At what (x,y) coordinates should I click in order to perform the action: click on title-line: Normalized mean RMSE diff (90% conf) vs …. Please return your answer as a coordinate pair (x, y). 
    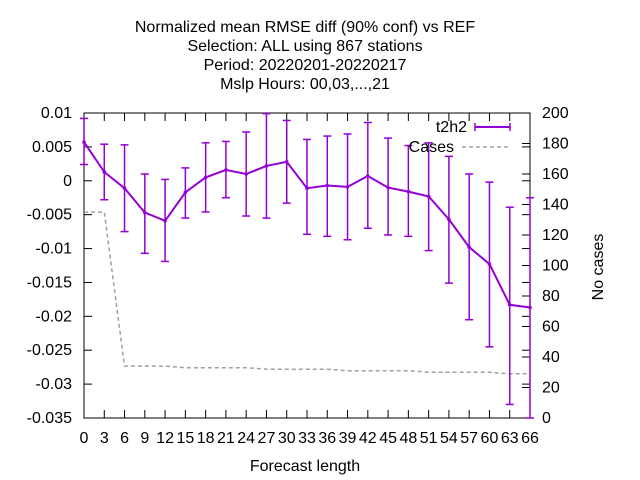
    Looking at the image, I should click on (305, 27).